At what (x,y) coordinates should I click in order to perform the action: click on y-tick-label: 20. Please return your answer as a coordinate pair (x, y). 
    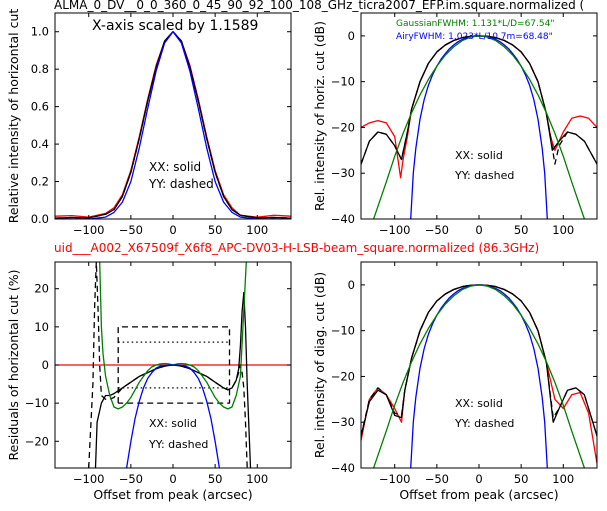
    Looking at the image, I should click on (41, 289).